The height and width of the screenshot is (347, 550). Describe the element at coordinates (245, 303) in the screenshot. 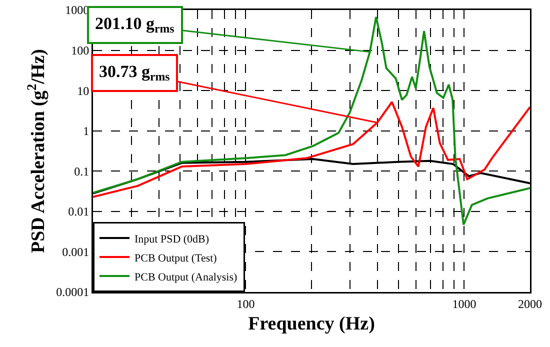

I see `x-tick-label: 100` at that location.